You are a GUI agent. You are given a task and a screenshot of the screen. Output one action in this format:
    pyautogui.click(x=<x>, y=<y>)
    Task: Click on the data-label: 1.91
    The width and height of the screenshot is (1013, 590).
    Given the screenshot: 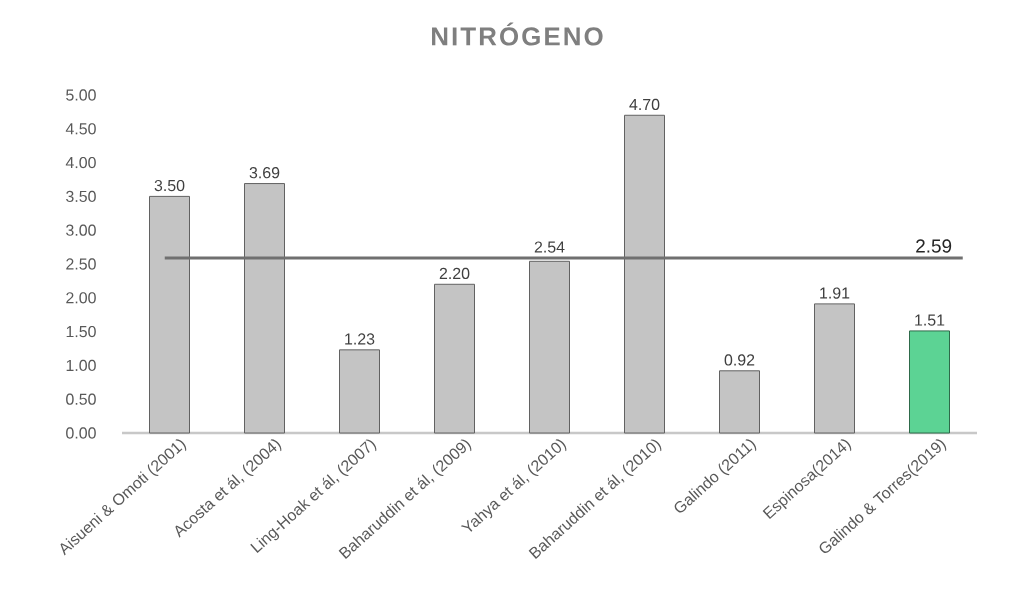 What is the action you would take?
    pyautogui.click(x=835, y=293)
    